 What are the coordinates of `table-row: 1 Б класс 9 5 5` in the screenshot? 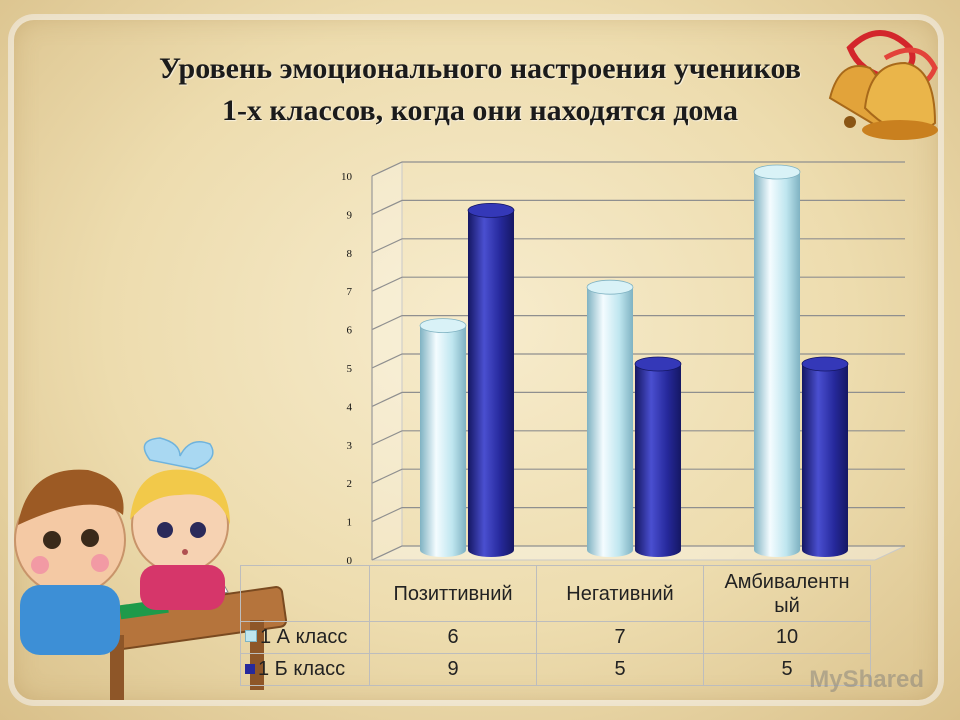 It's located at (555, 669).